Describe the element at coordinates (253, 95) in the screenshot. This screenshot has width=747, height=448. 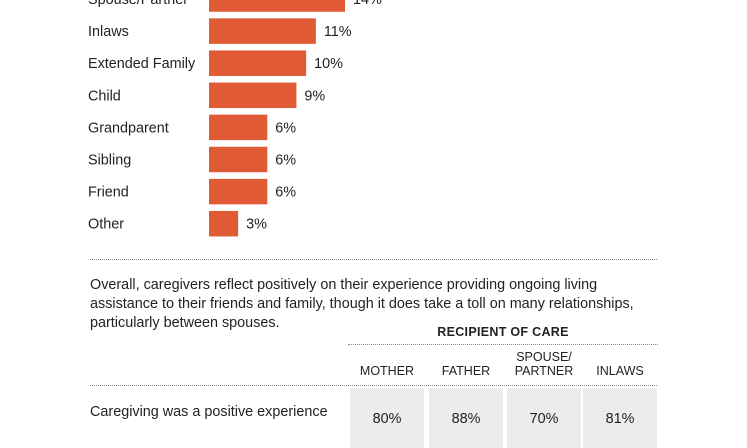
I see `bar-child` at that location.